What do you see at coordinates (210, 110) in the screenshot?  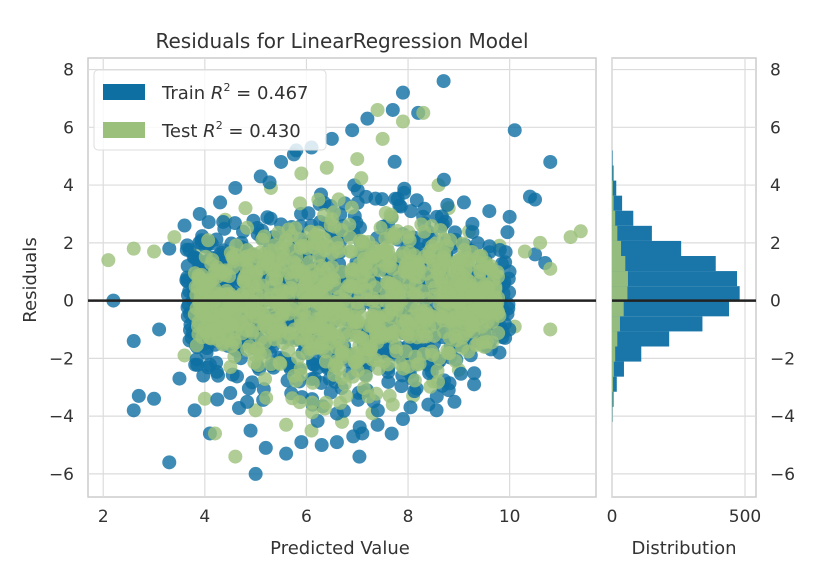 I see `legend: Train R2 = 0.467 Test R2 = 0.430` at bounding box center [210, 110].